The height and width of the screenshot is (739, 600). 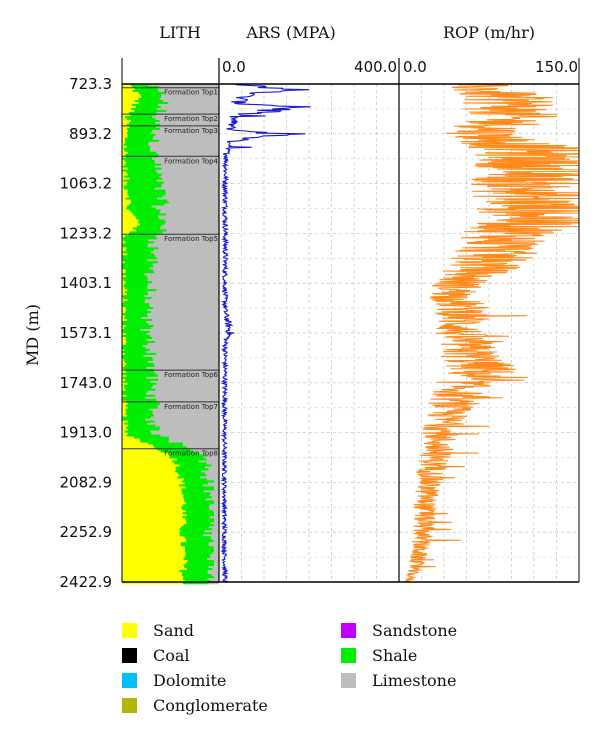 I want to click on rop-track-title: ROP (m/hr), so click(x=489, y=32).